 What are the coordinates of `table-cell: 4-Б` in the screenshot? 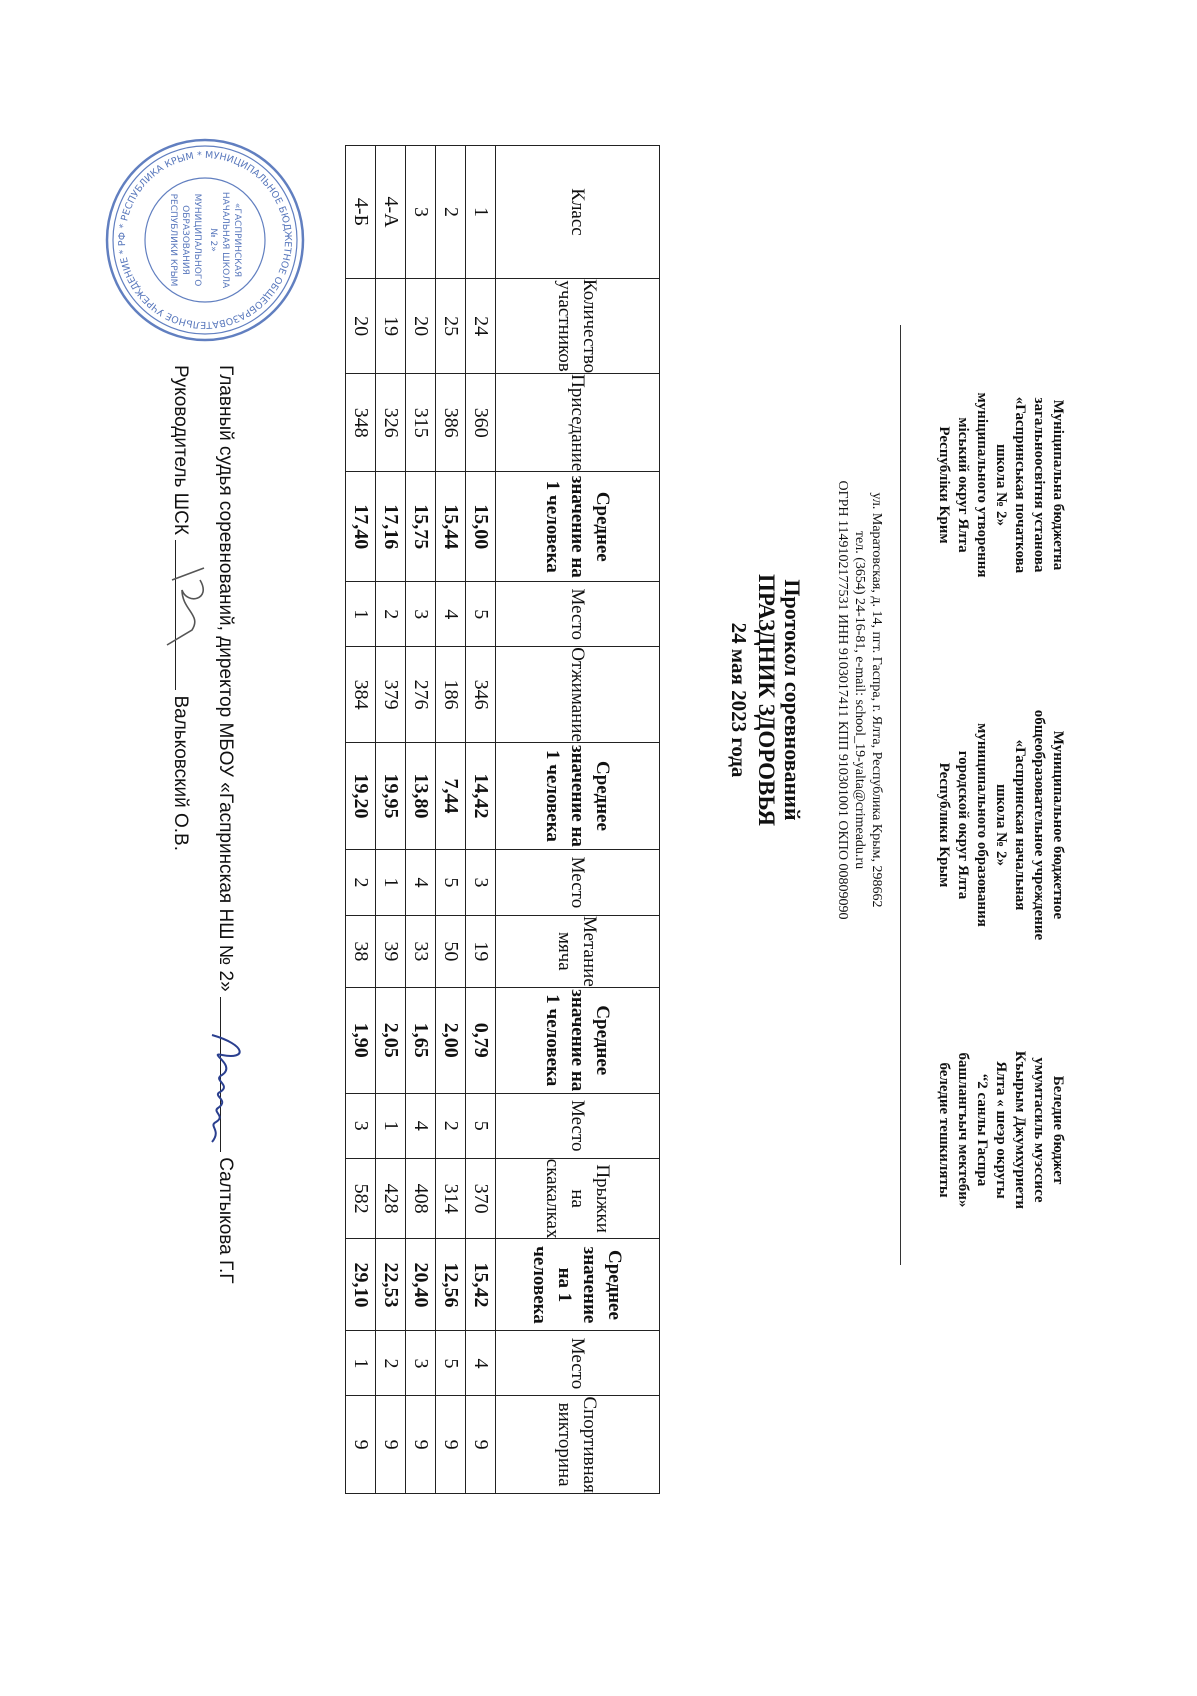 It's located at (360, 212).